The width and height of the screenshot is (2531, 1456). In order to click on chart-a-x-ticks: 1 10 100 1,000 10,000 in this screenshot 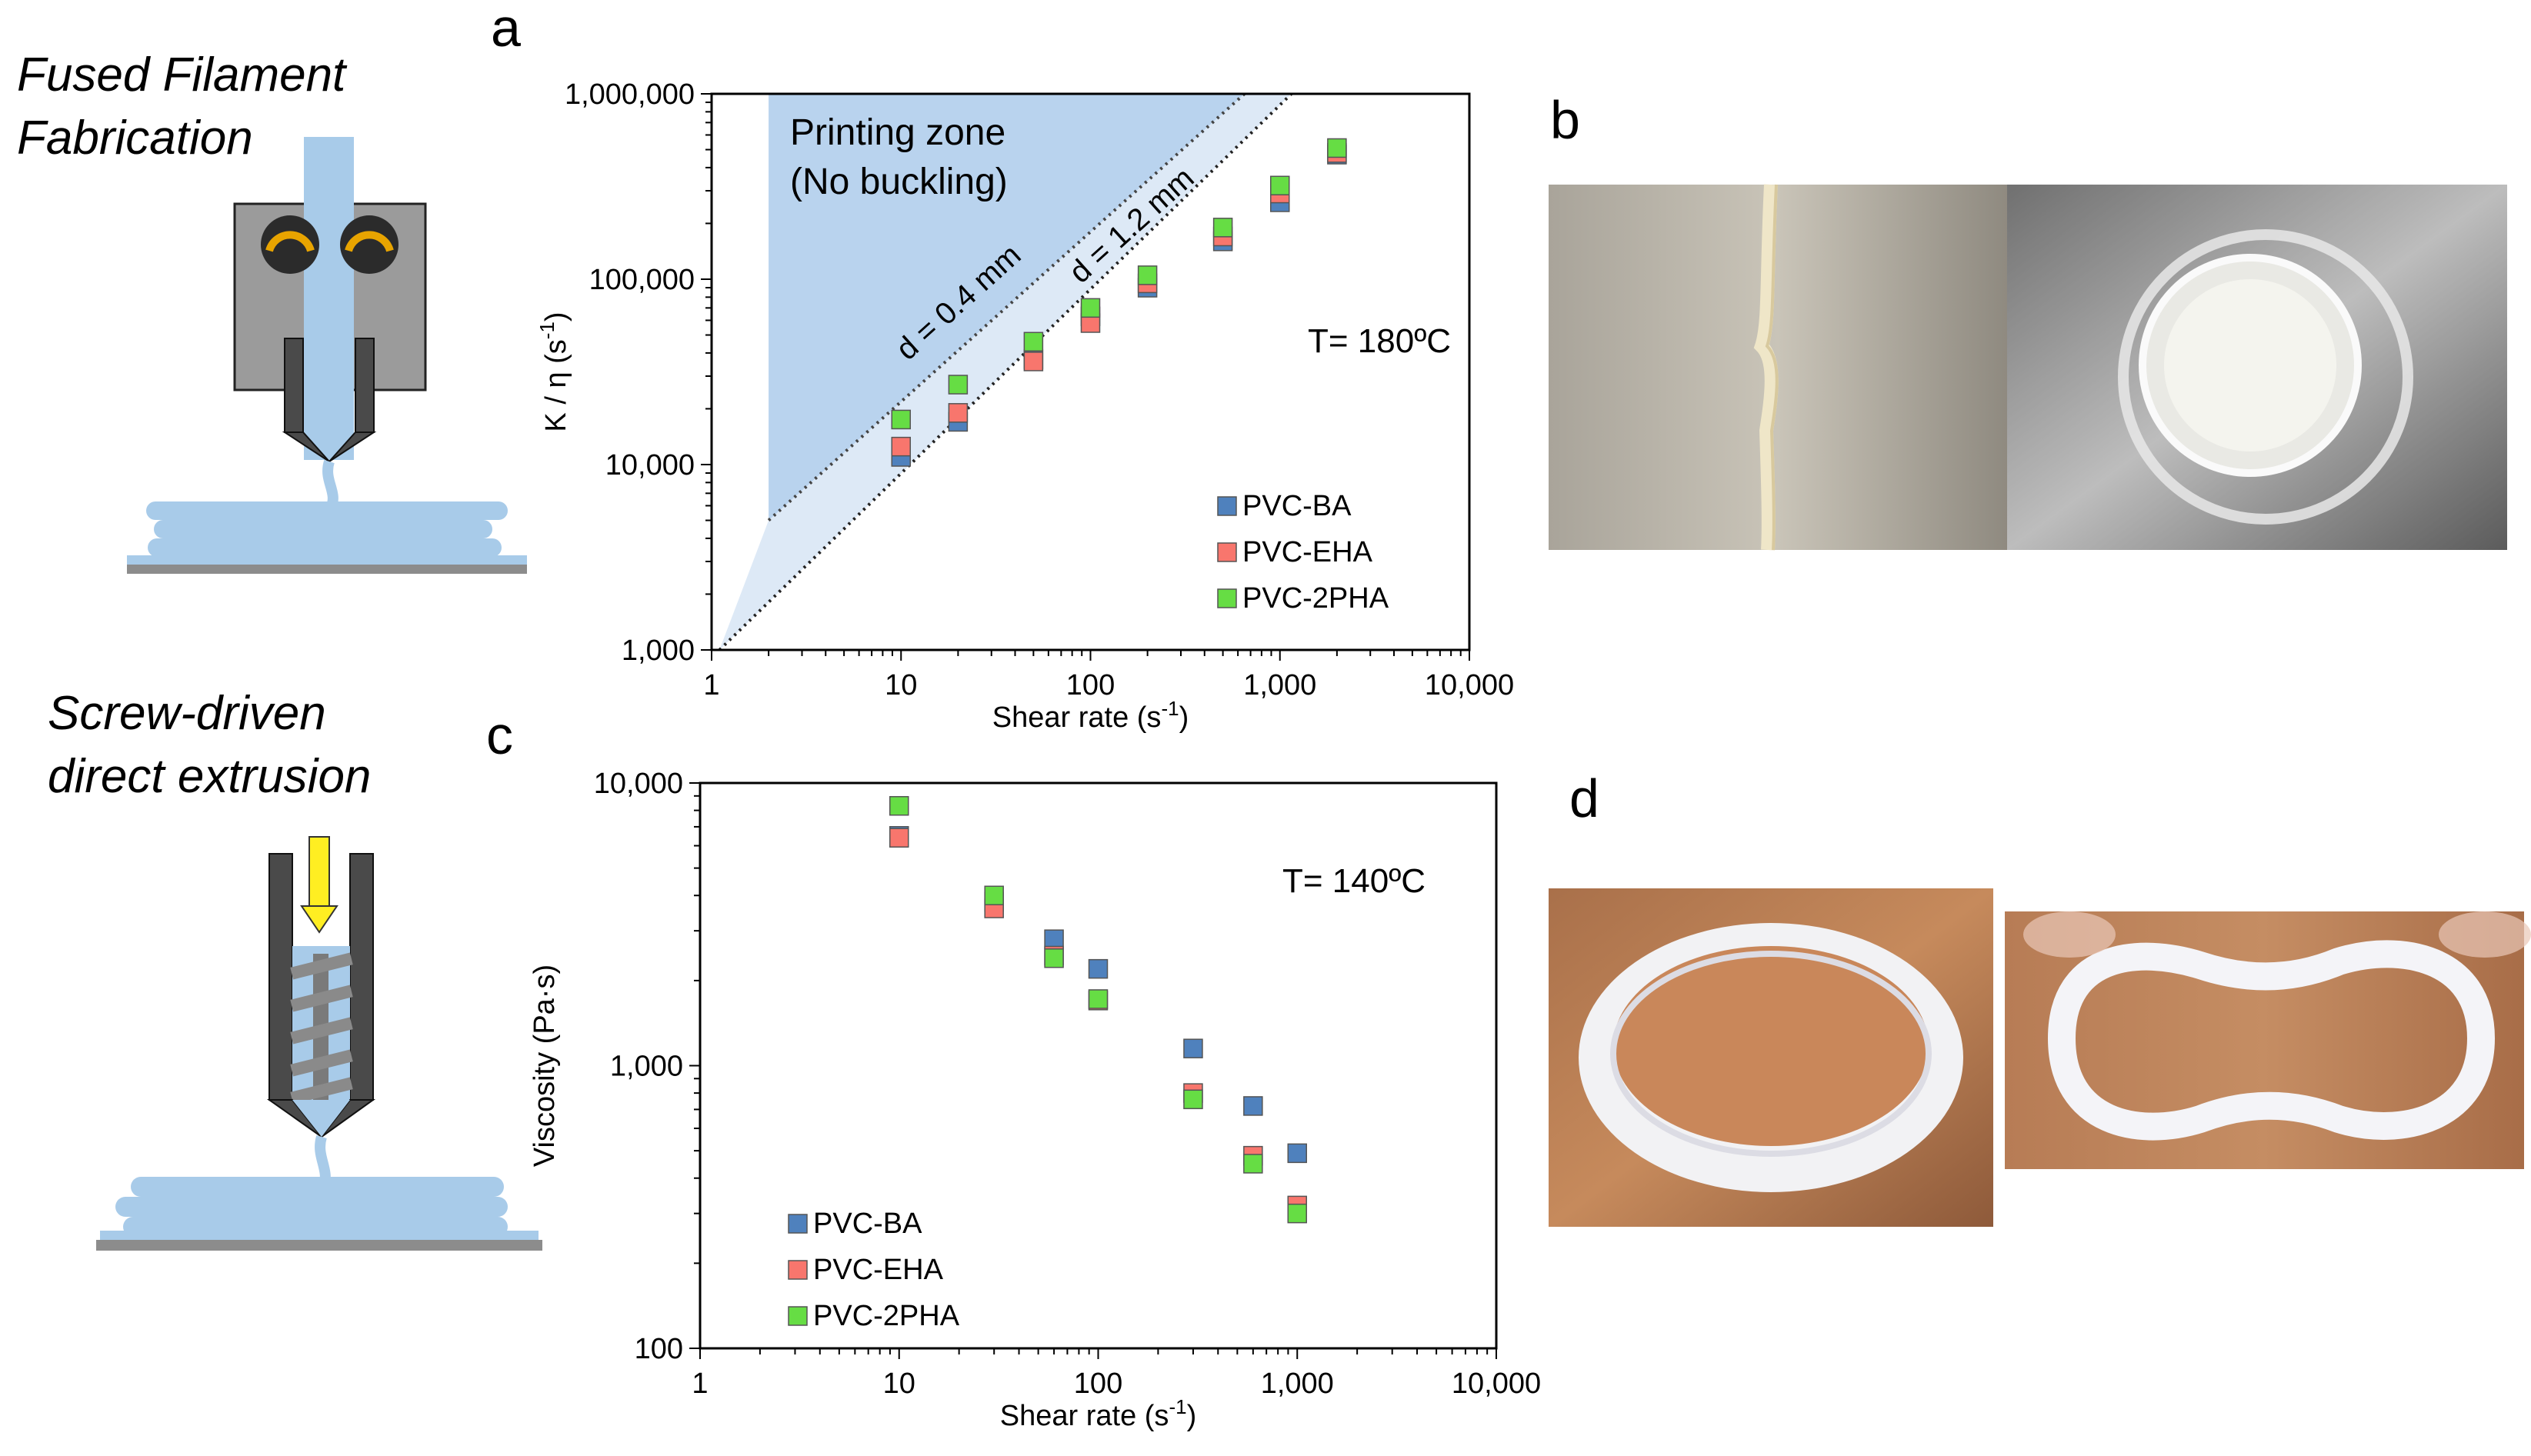, I will do `click(1108, 675)`.